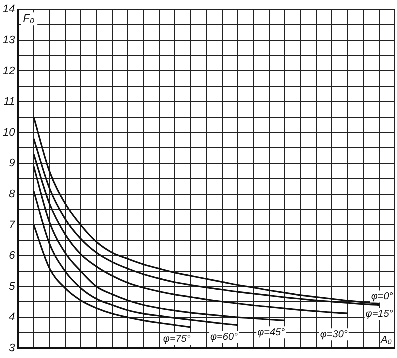 This screenshot has width=397, height=358. Describe the element at coordinates (29, 19) in the screenshot. I see `y-axis-title: F₀` at that location.